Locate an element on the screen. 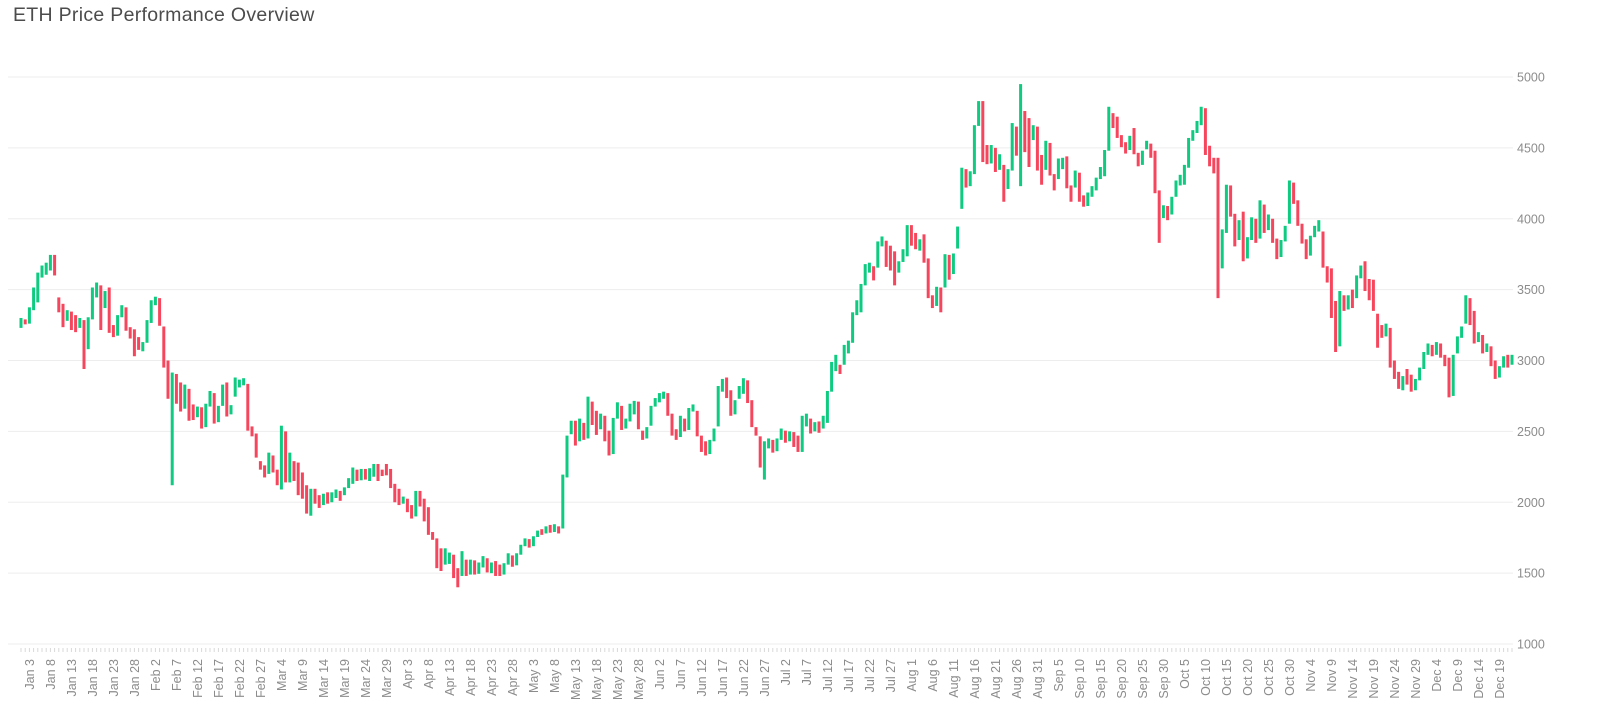 This screenshot has width=1600, height=724. x-axis-tick-label: Apr 3 is located at coordinates (408, 674).